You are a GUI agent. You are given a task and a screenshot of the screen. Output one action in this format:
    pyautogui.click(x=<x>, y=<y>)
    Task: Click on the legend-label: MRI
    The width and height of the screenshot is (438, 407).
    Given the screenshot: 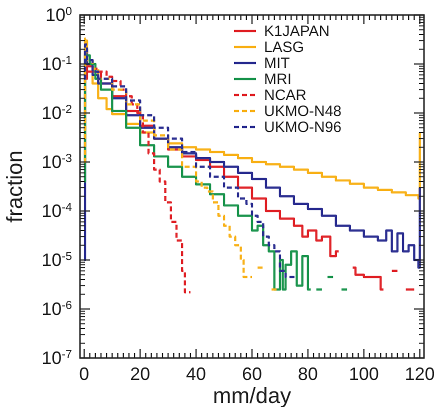 What is the action you would take?
    pyautogui.click(x=278, y=79)
    